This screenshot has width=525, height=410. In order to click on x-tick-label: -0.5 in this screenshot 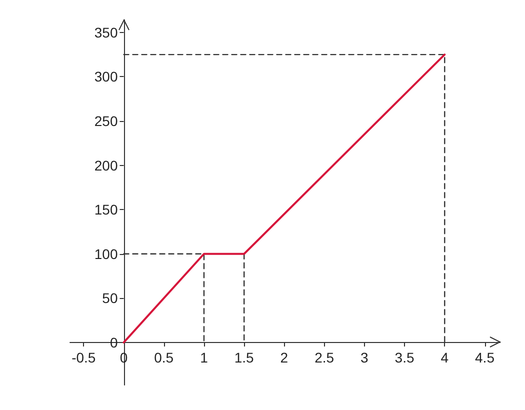, I will do `click(84, 357)`.